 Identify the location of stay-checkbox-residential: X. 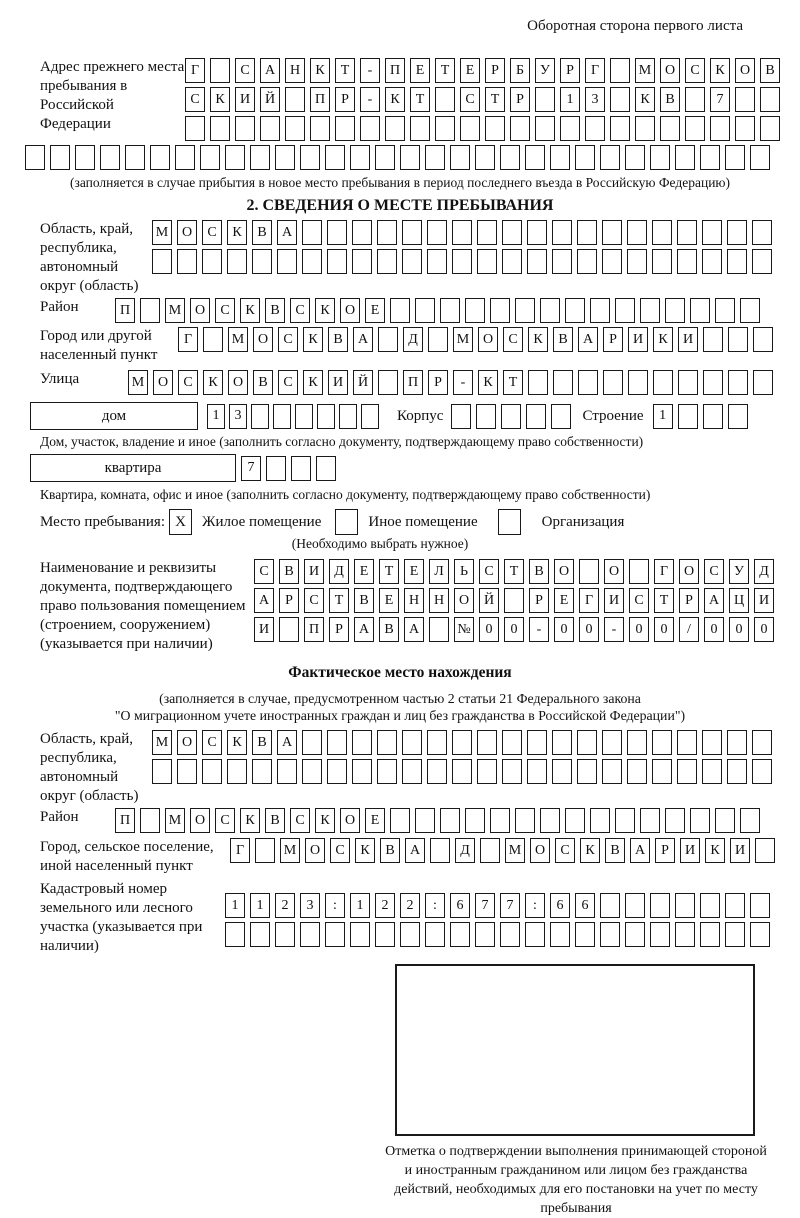
(180, 522).